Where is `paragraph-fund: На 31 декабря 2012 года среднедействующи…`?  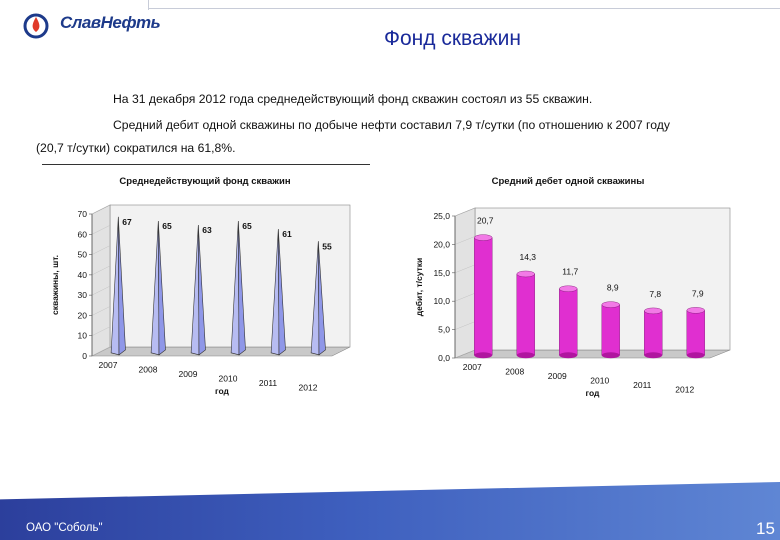 paragraph-fund: На 31 декабря 2012 года среднедействующи… is located at coordinates (353, 99).